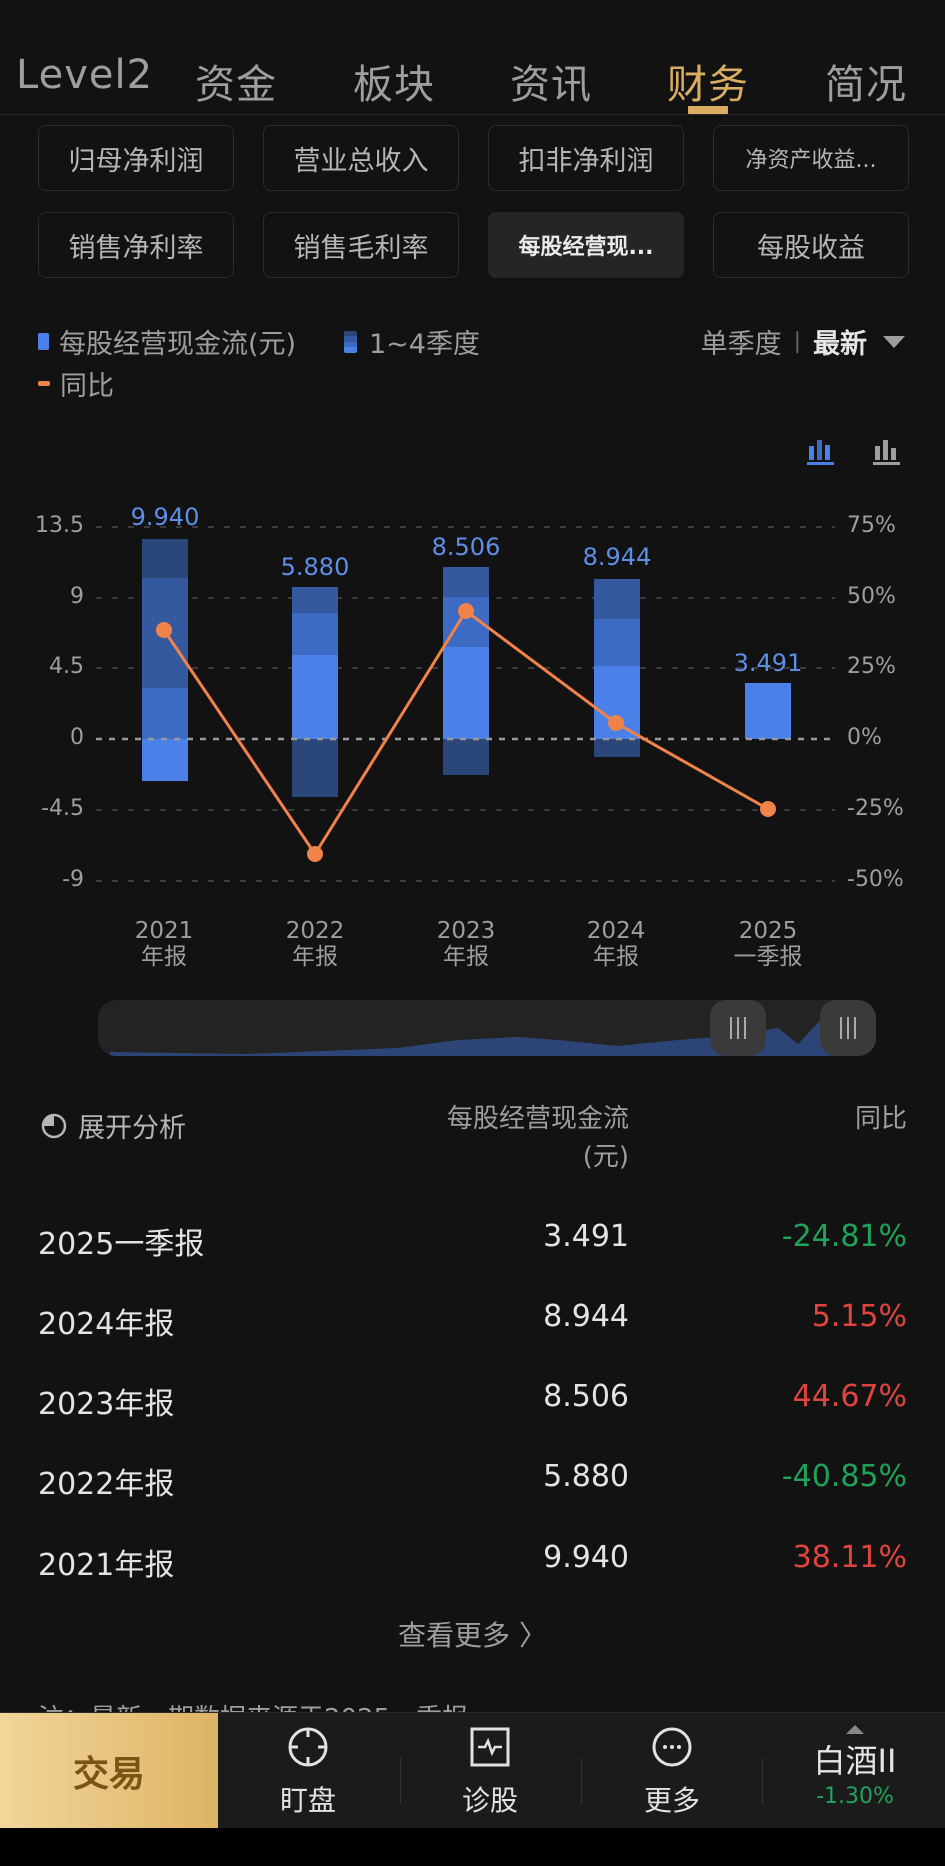 The height and width of the screenshot is (1866, 945). What do you see at coordinates (466, 547) in the screenshot?
I see `bar-value-label: 8.506` at bounding box center [466, 547].